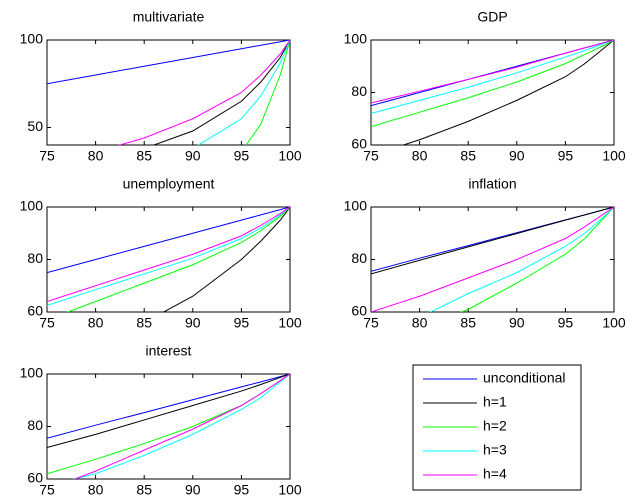 The image size is (635, 504). I want to click on legend-label: h=1, so click(495, 402).